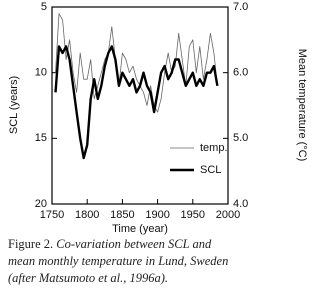  Describe the element at coordinates (30, 244) in the screenshot. I see `caption-label-text: Figure 2.` at that location.